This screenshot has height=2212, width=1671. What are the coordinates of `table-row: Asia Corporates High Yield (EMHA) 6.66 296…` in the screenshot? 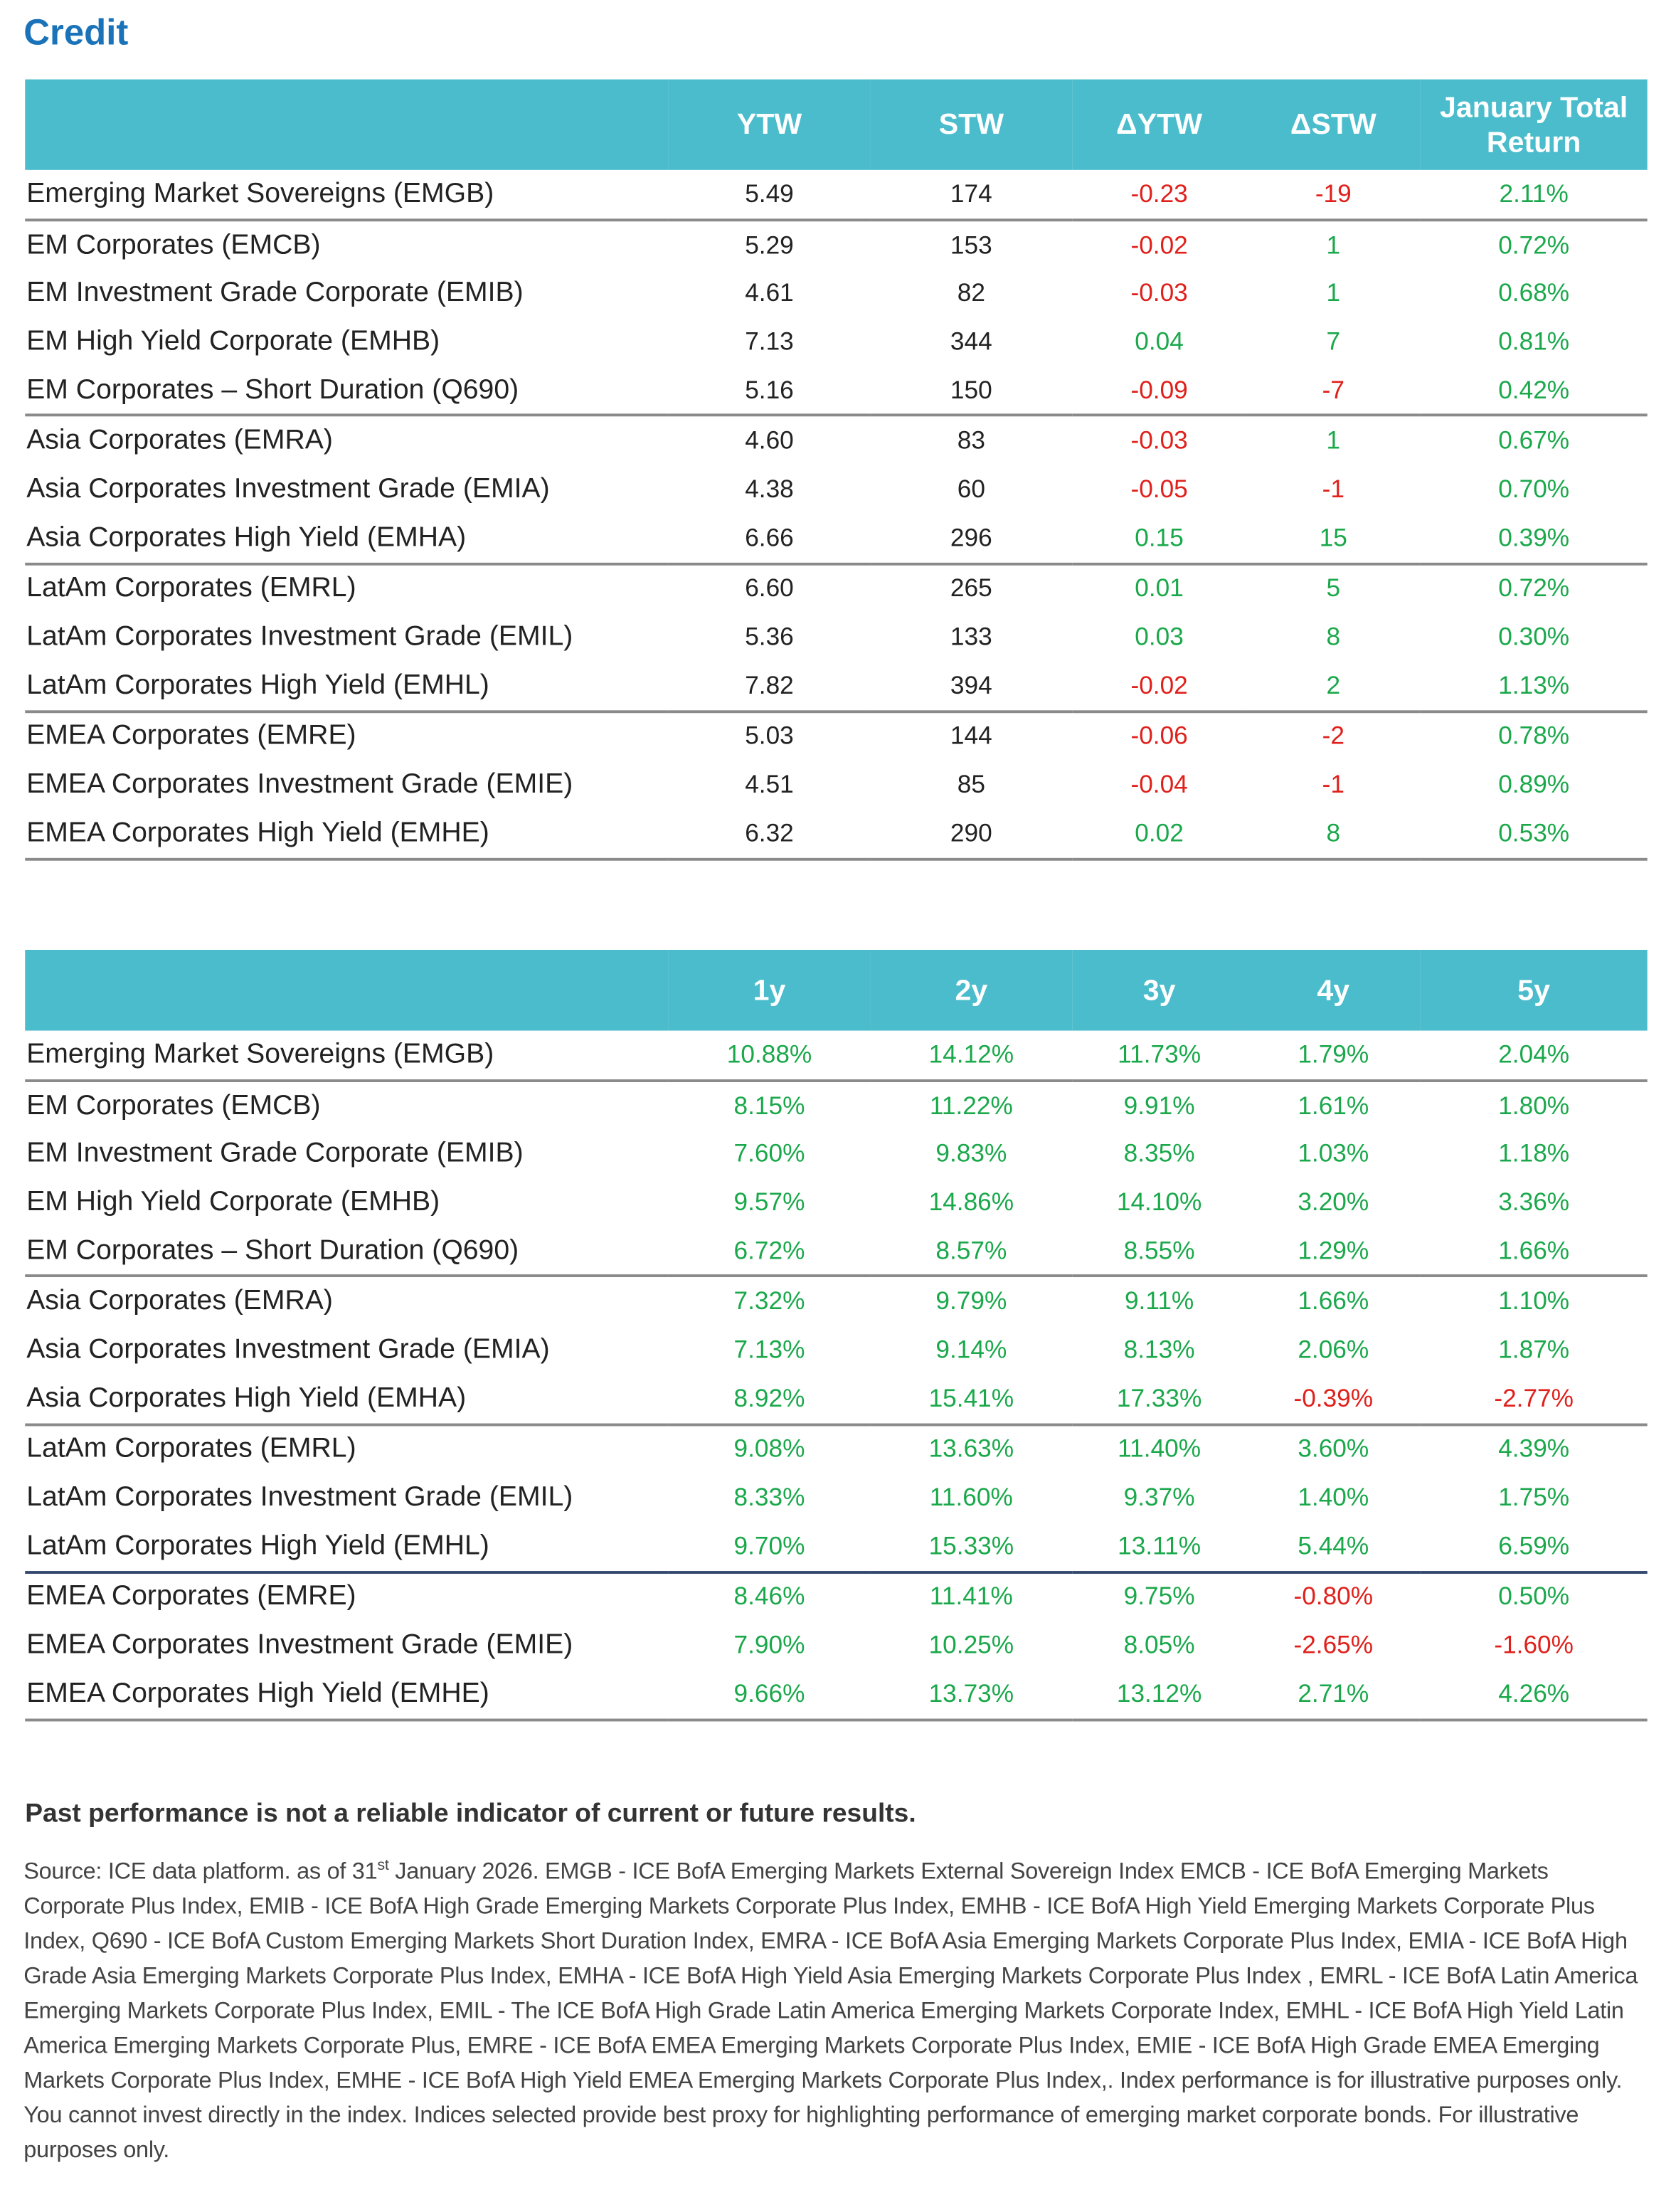 It's located at (836, 539).